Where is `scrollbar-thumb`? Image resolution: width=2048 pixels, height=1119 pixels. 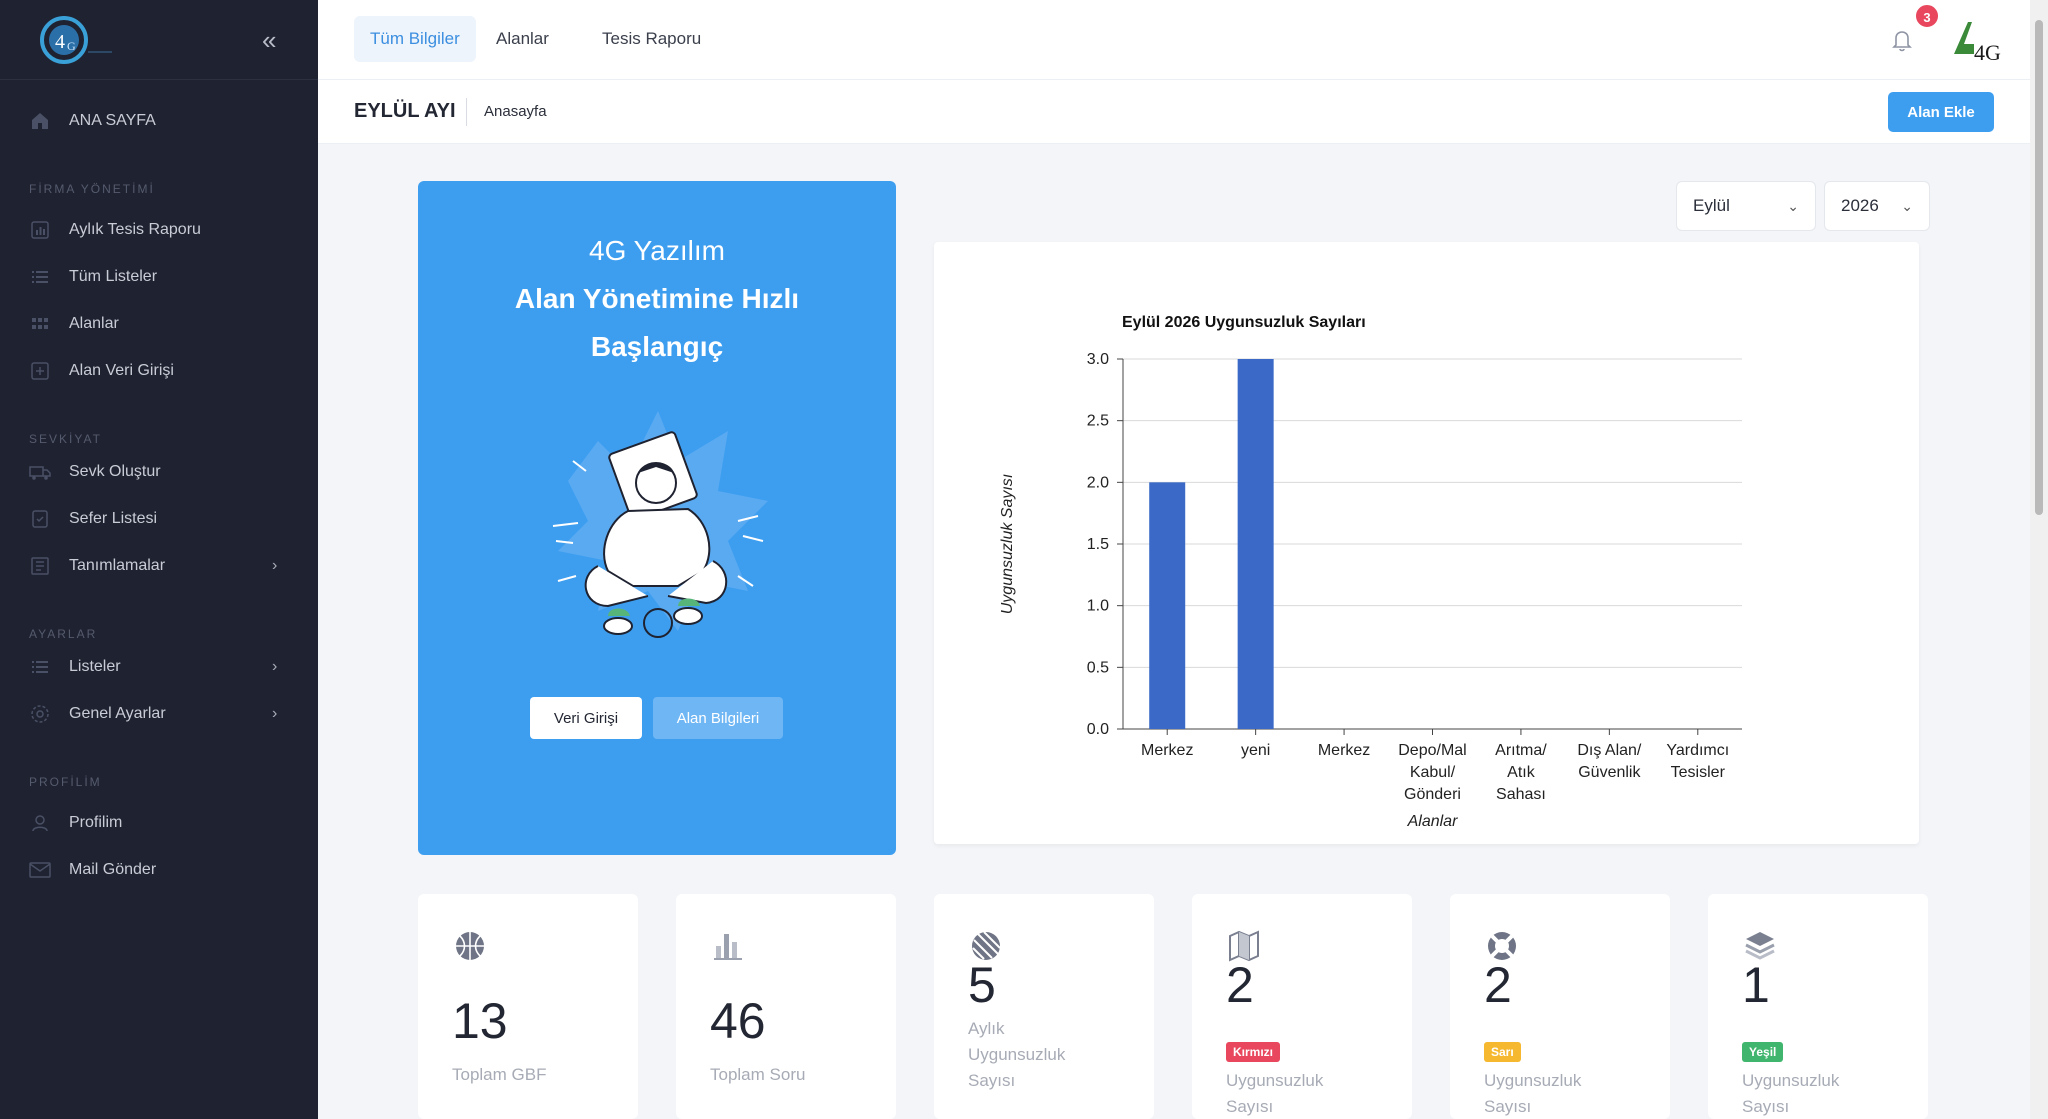 scrollbar-thumb is located at coordinates (2039, 267).